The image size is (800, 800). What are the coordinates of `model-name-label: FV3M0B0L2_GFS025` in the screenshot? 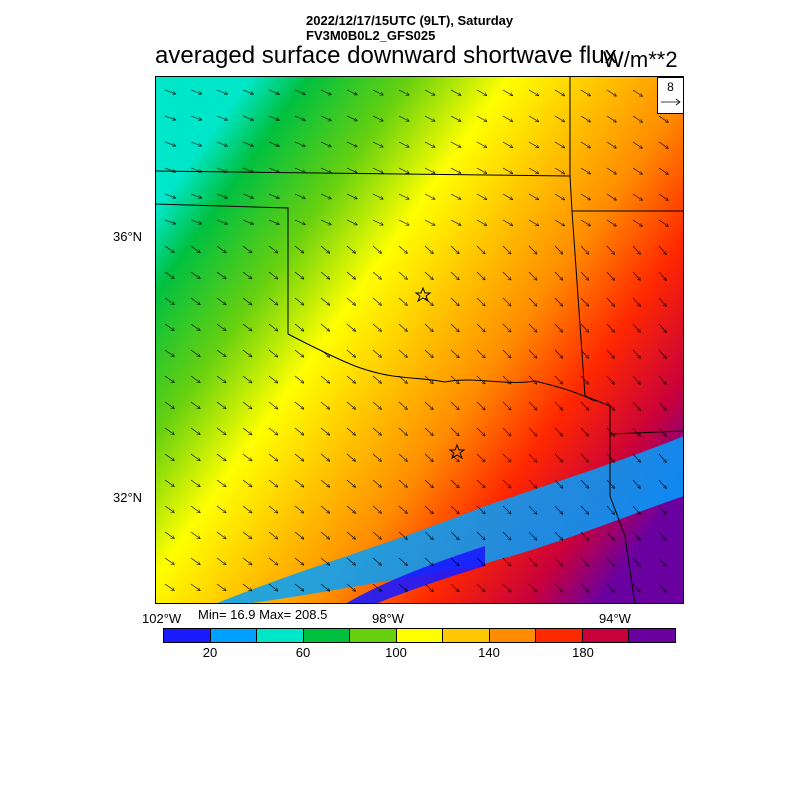 It's located at (371, 35).